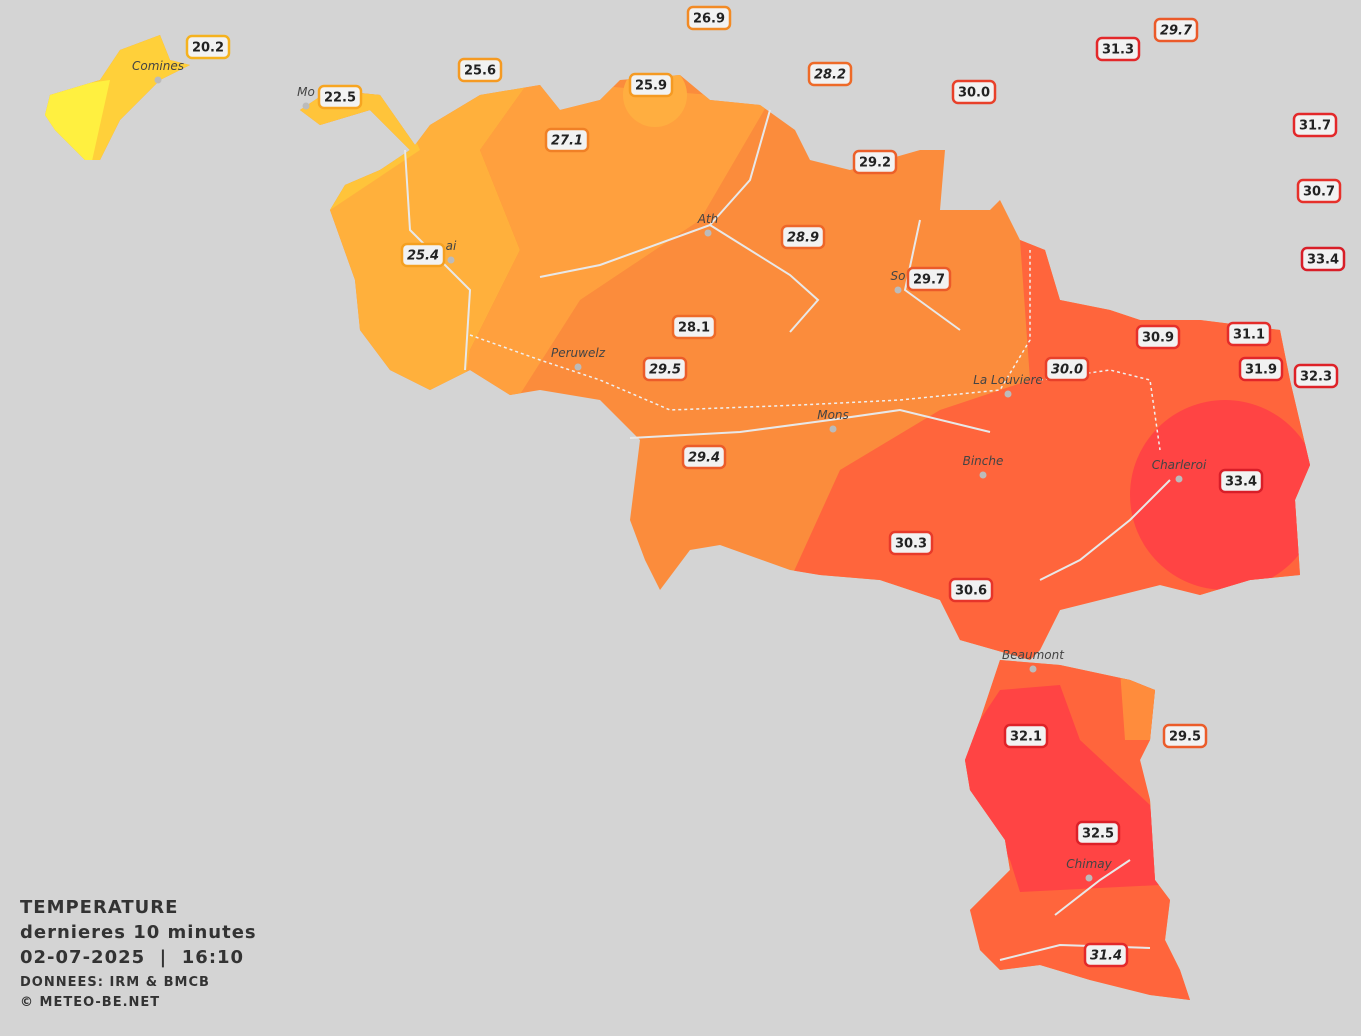 The height and width of the screenshot is (1036, 1361). Describe the element at coordinates (1008, 380) in the screenshot. I see `city-name: La Louviere` at that location.